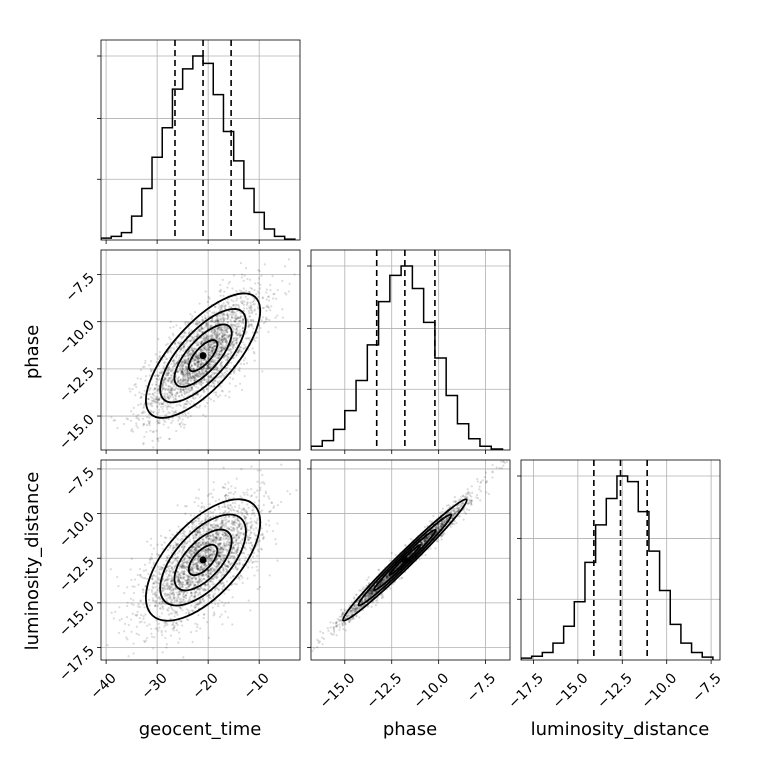 Image resolution: width=760 pixels, height=760 pixels. Describe the element at coordinates (200, 140) in the screenshot. I see `panel-frame` at that location.